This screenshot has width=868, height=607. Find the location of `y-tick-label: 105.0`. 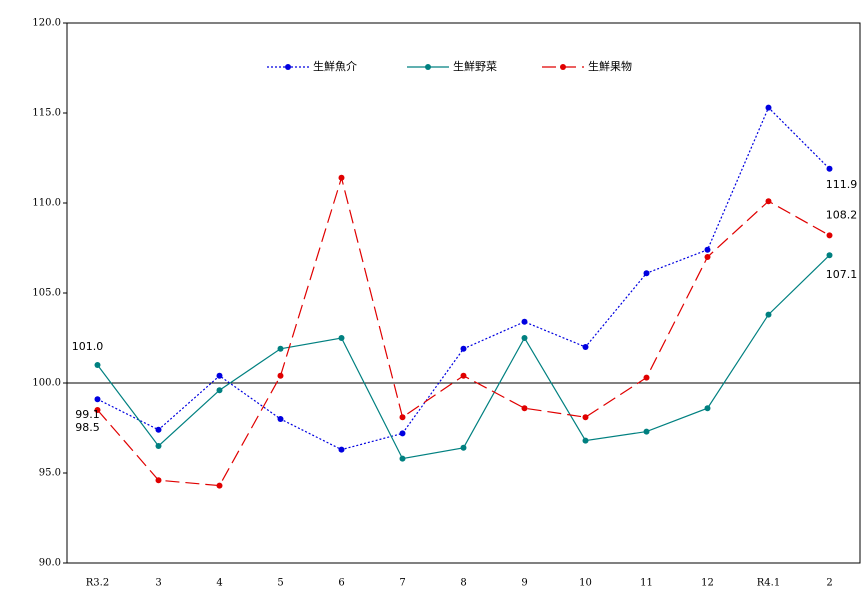

y-tick-label: 105.0 is located at coordinates (46, 293).